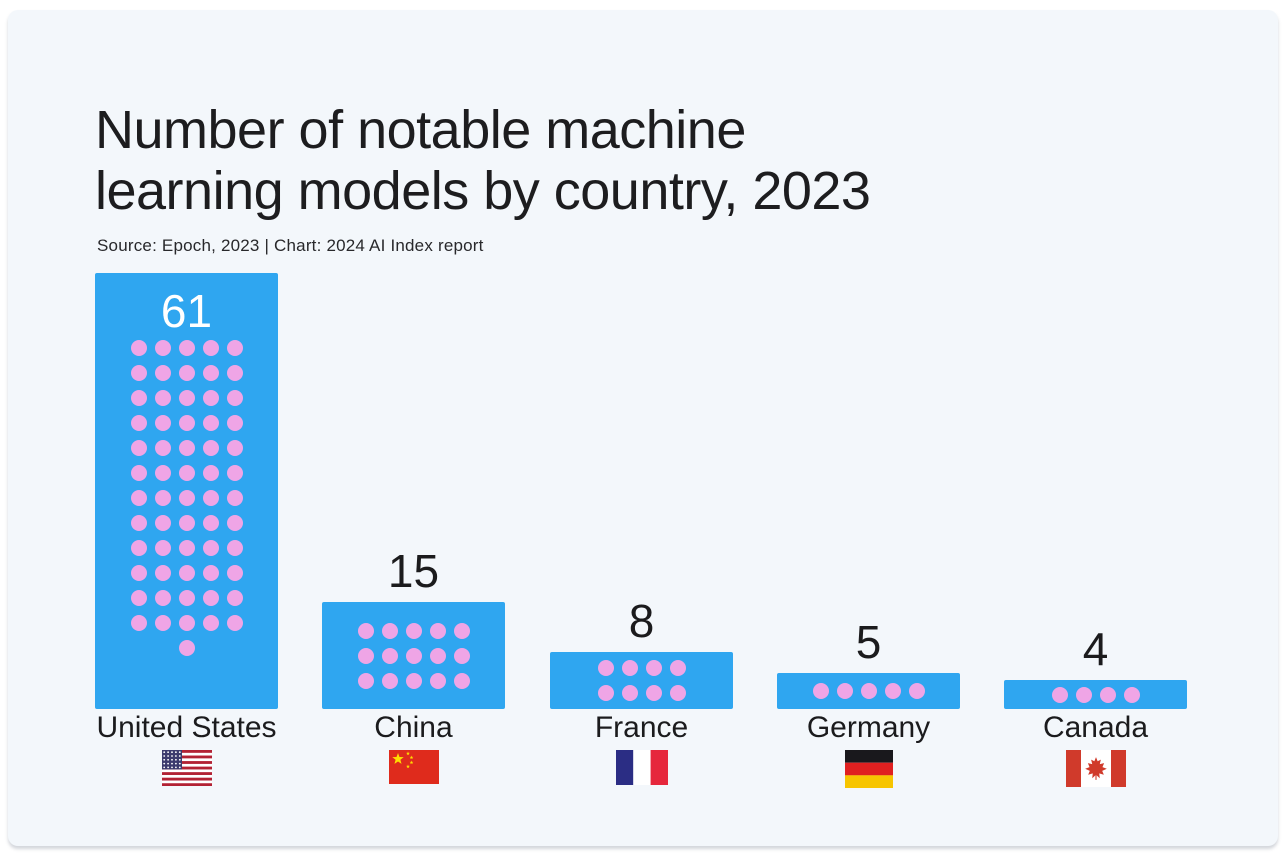 This screenshot has height=859, width=1284. I want to click on bar-china, so click(413, 655).